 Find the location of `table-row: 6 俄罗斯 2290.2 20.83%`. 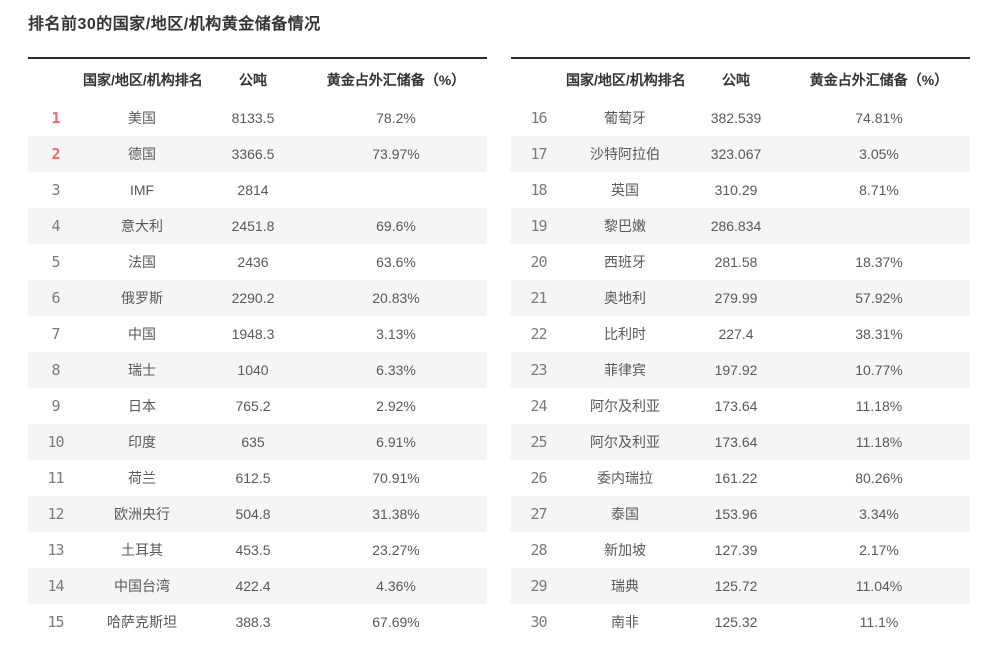

table-row: 6 俄罗斯 2290.2 20.83% is located at coordinates (257, 298).